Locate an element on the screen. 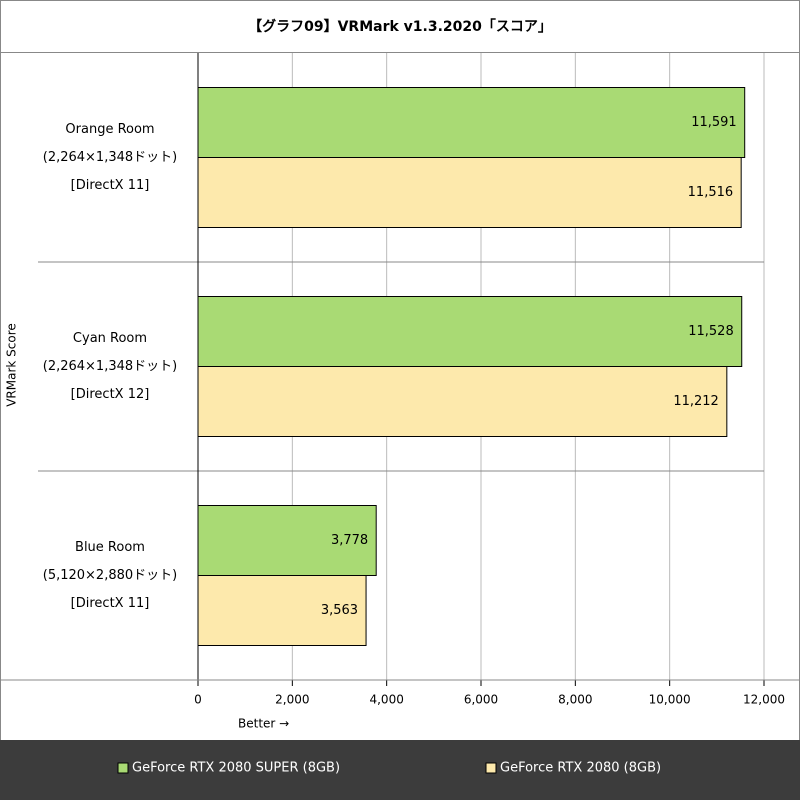 The image size is (800, 800). chart-title: 【グラフ09】VRMark v1.3.2020「スコア」 is located at coordinates (400, 26).